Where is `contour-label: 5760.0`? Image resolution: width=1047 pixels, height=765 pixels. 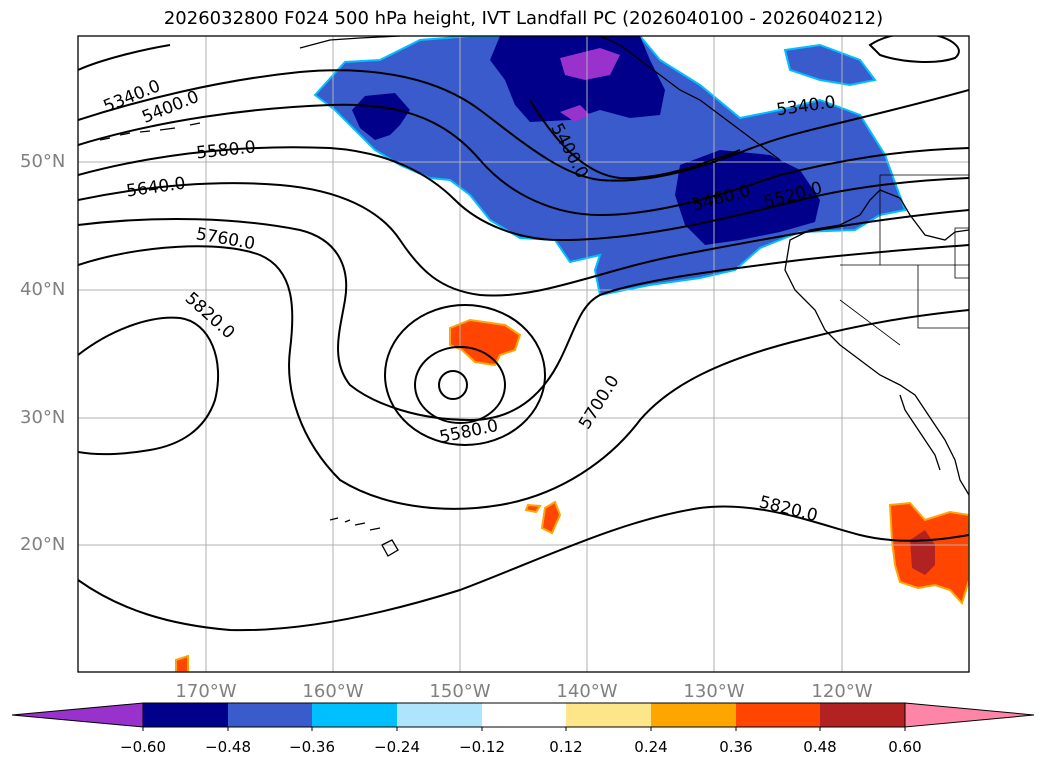
contour-label: 5760.0 is located at coordinates (225, 239).